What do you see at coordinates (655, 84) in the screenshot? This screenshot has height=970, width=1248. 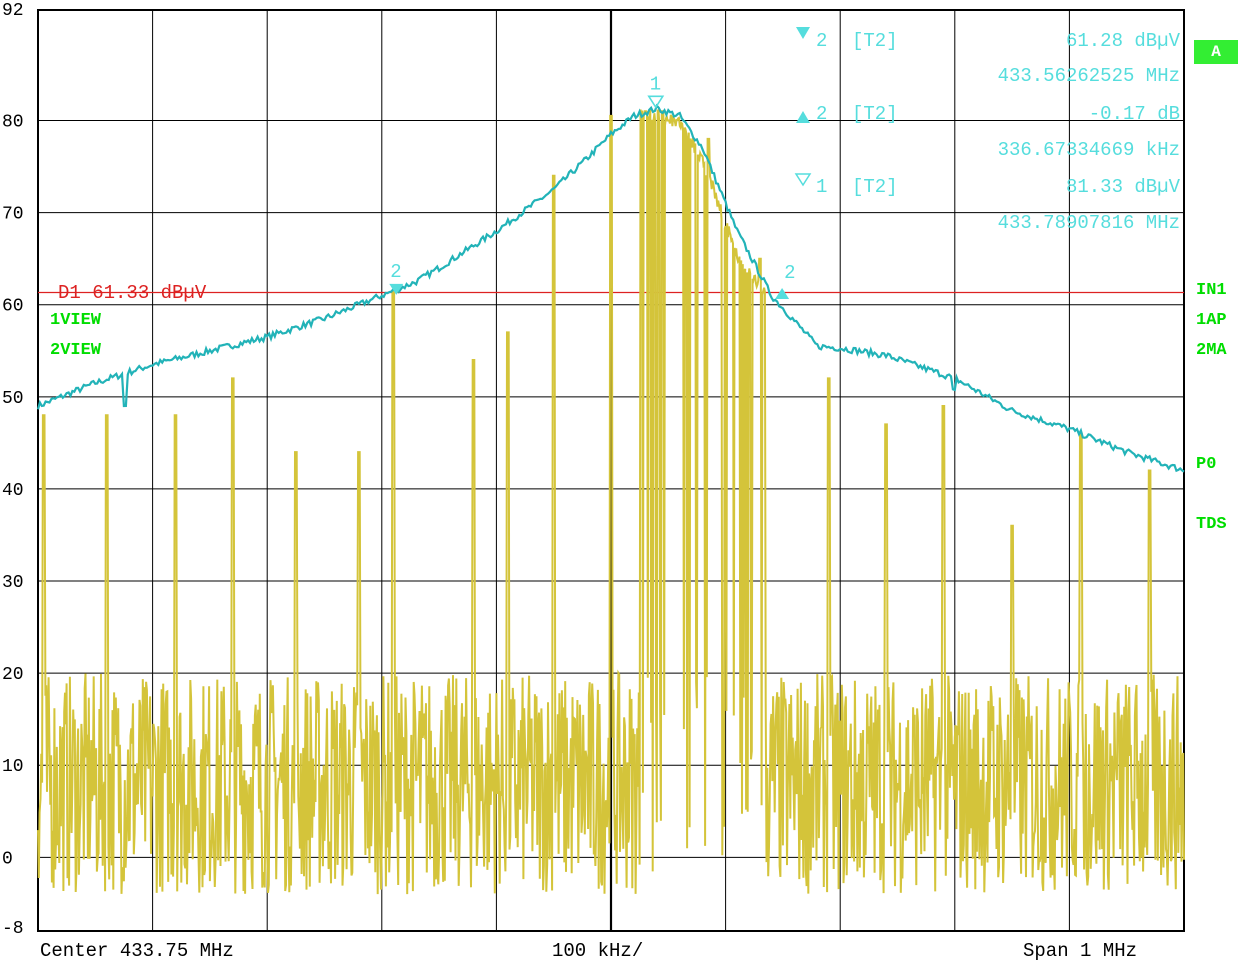 I see `trace-marker-label: 1` at bounding box center [655, 84].